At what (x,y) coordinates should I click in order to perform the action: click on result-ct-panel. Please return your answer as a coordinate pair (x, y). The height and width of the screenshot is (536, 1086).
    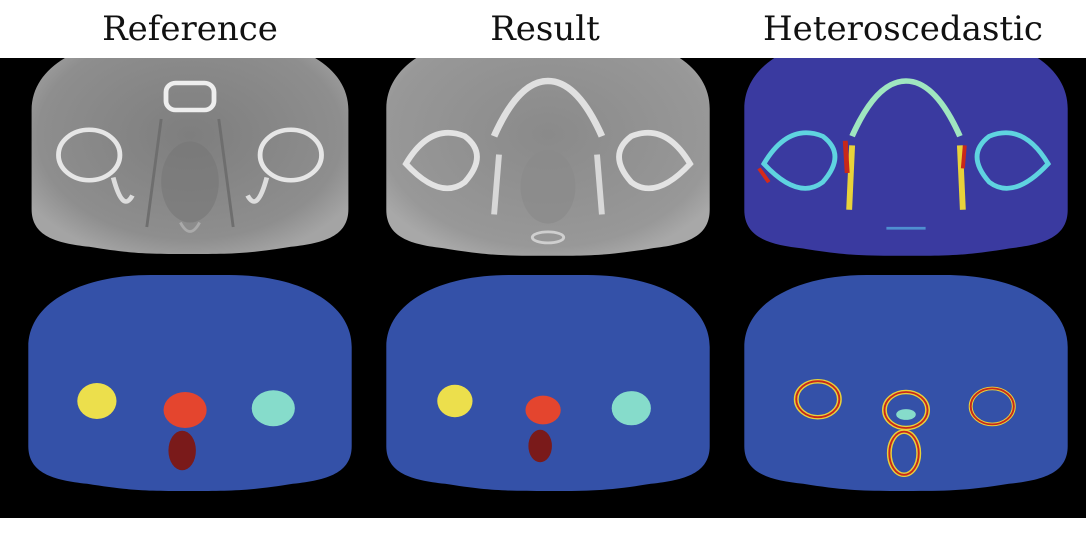
    Looking at the image, I should click on (548, 157).